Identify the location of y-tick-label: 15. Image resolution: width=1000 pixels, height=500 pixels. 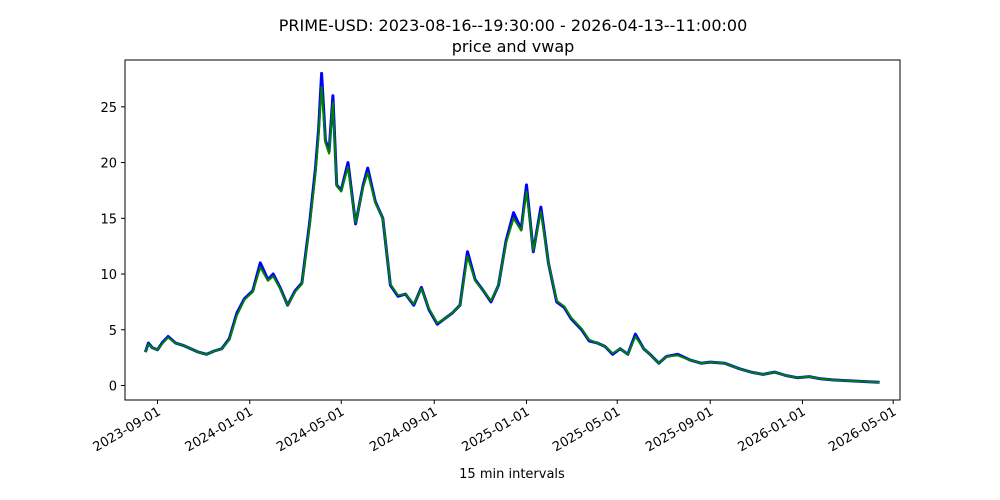
(108, 219).